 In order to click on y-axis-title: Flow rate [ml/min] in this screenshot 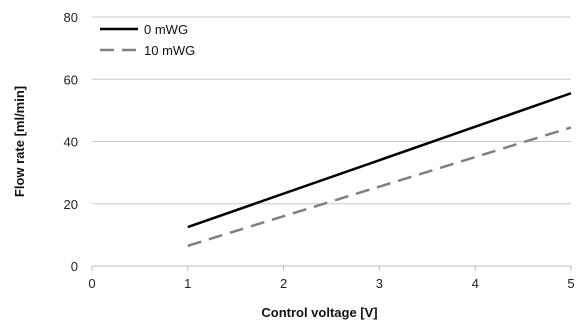, I will do `click(19, 141)`.